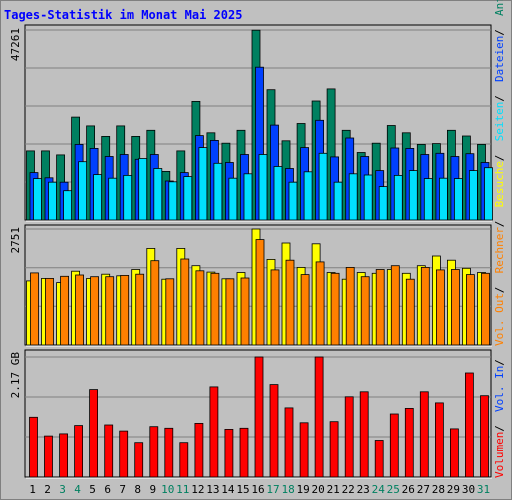 This screenshot has height=500, width=512. What do you see at coordinates (122, 489) in the screenshot?
I see `day-label-7: 7` at bounding box center [122, 489].